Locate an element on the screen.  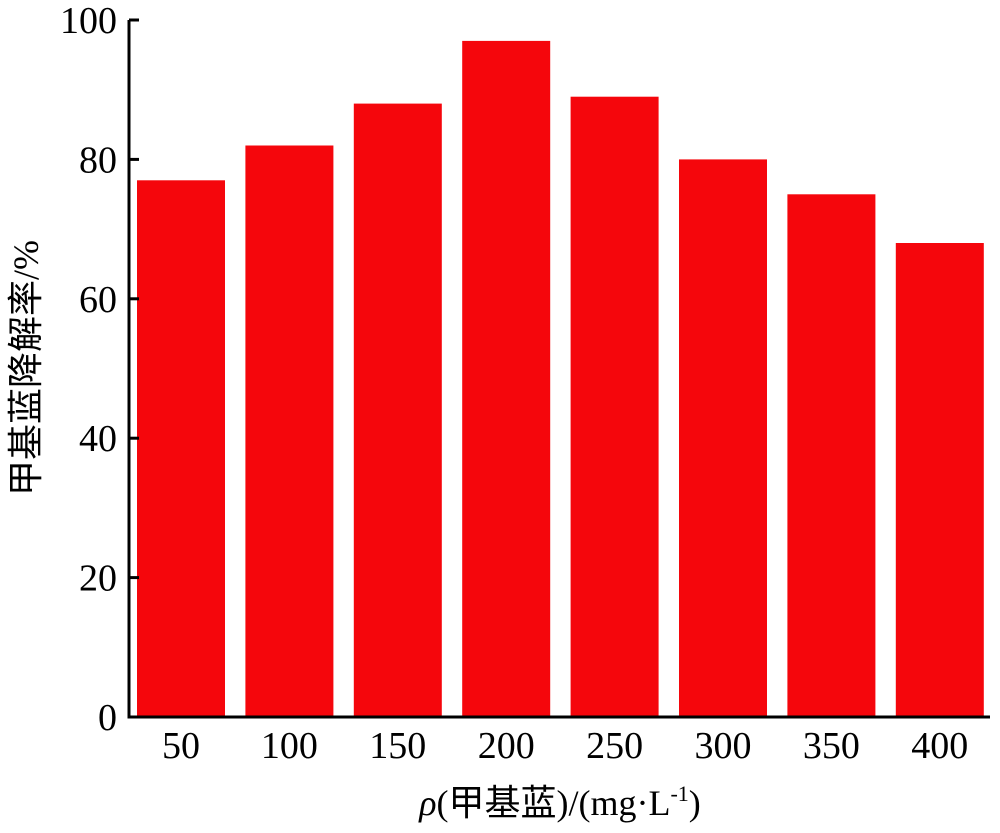
x-axis-label-superscript: -1 is located at coordinates (679, 793).